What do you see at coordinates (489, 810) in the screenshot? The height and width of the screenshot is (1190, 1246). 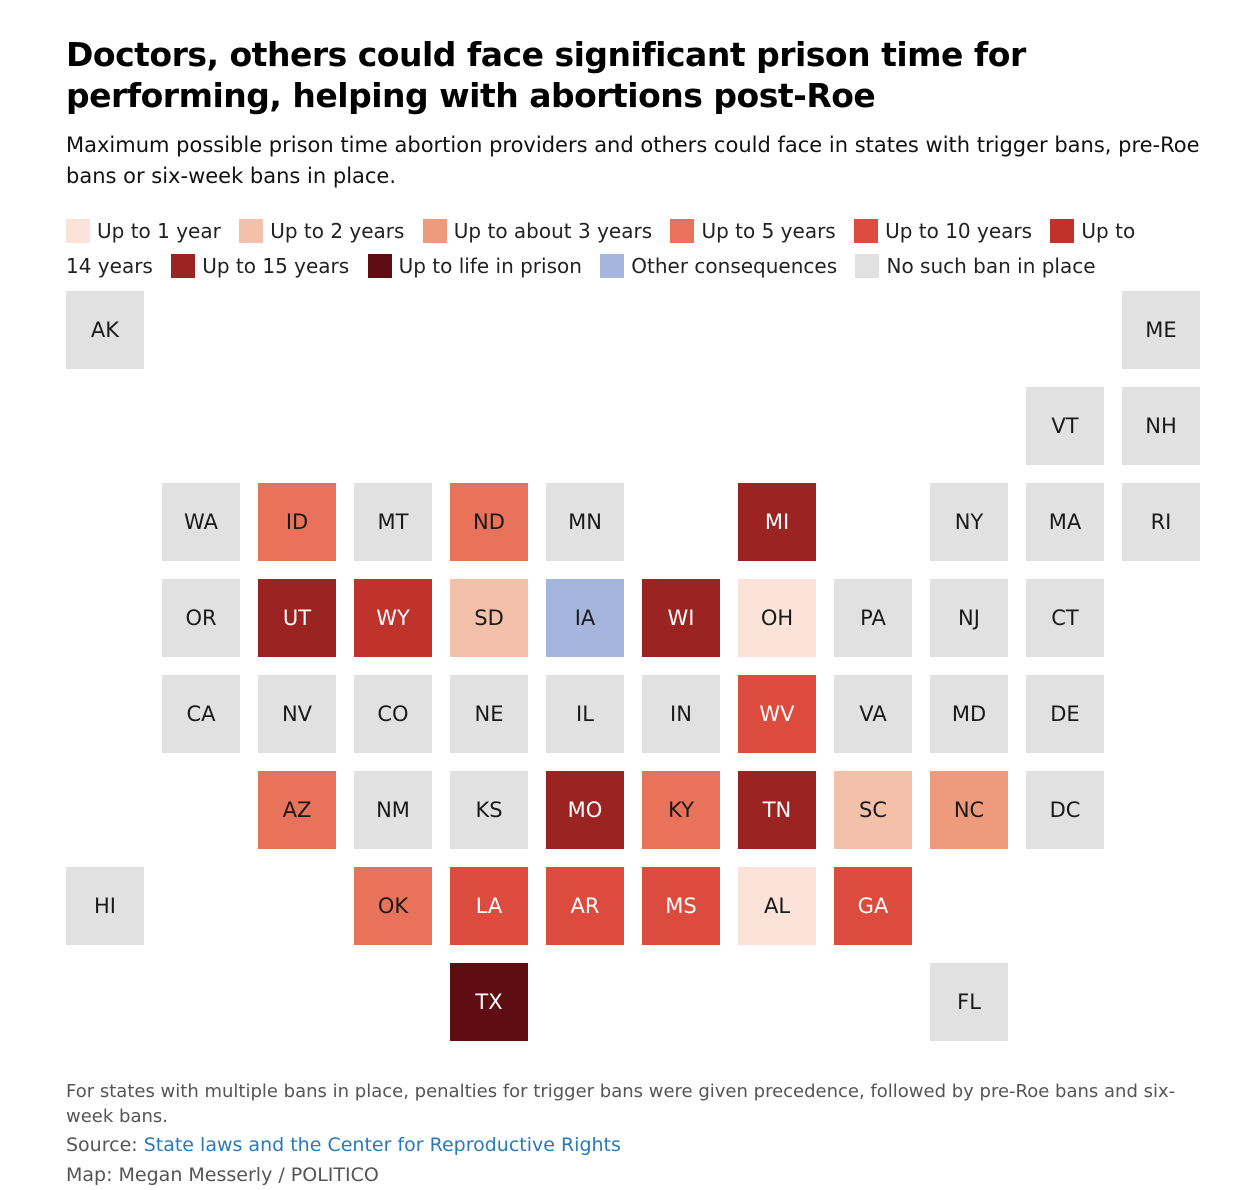 I see `state-tile-ks: KS` at bounding box center [489, 810].